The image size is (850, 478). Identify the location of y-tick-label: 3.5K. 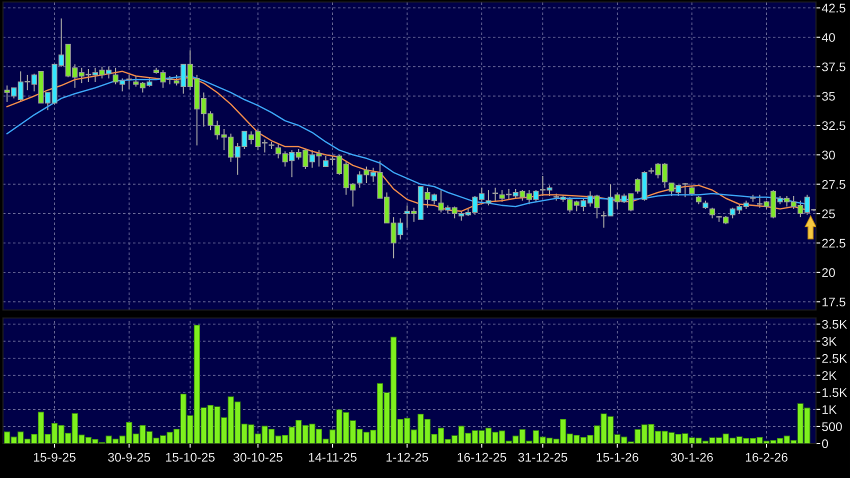
(835, 324).